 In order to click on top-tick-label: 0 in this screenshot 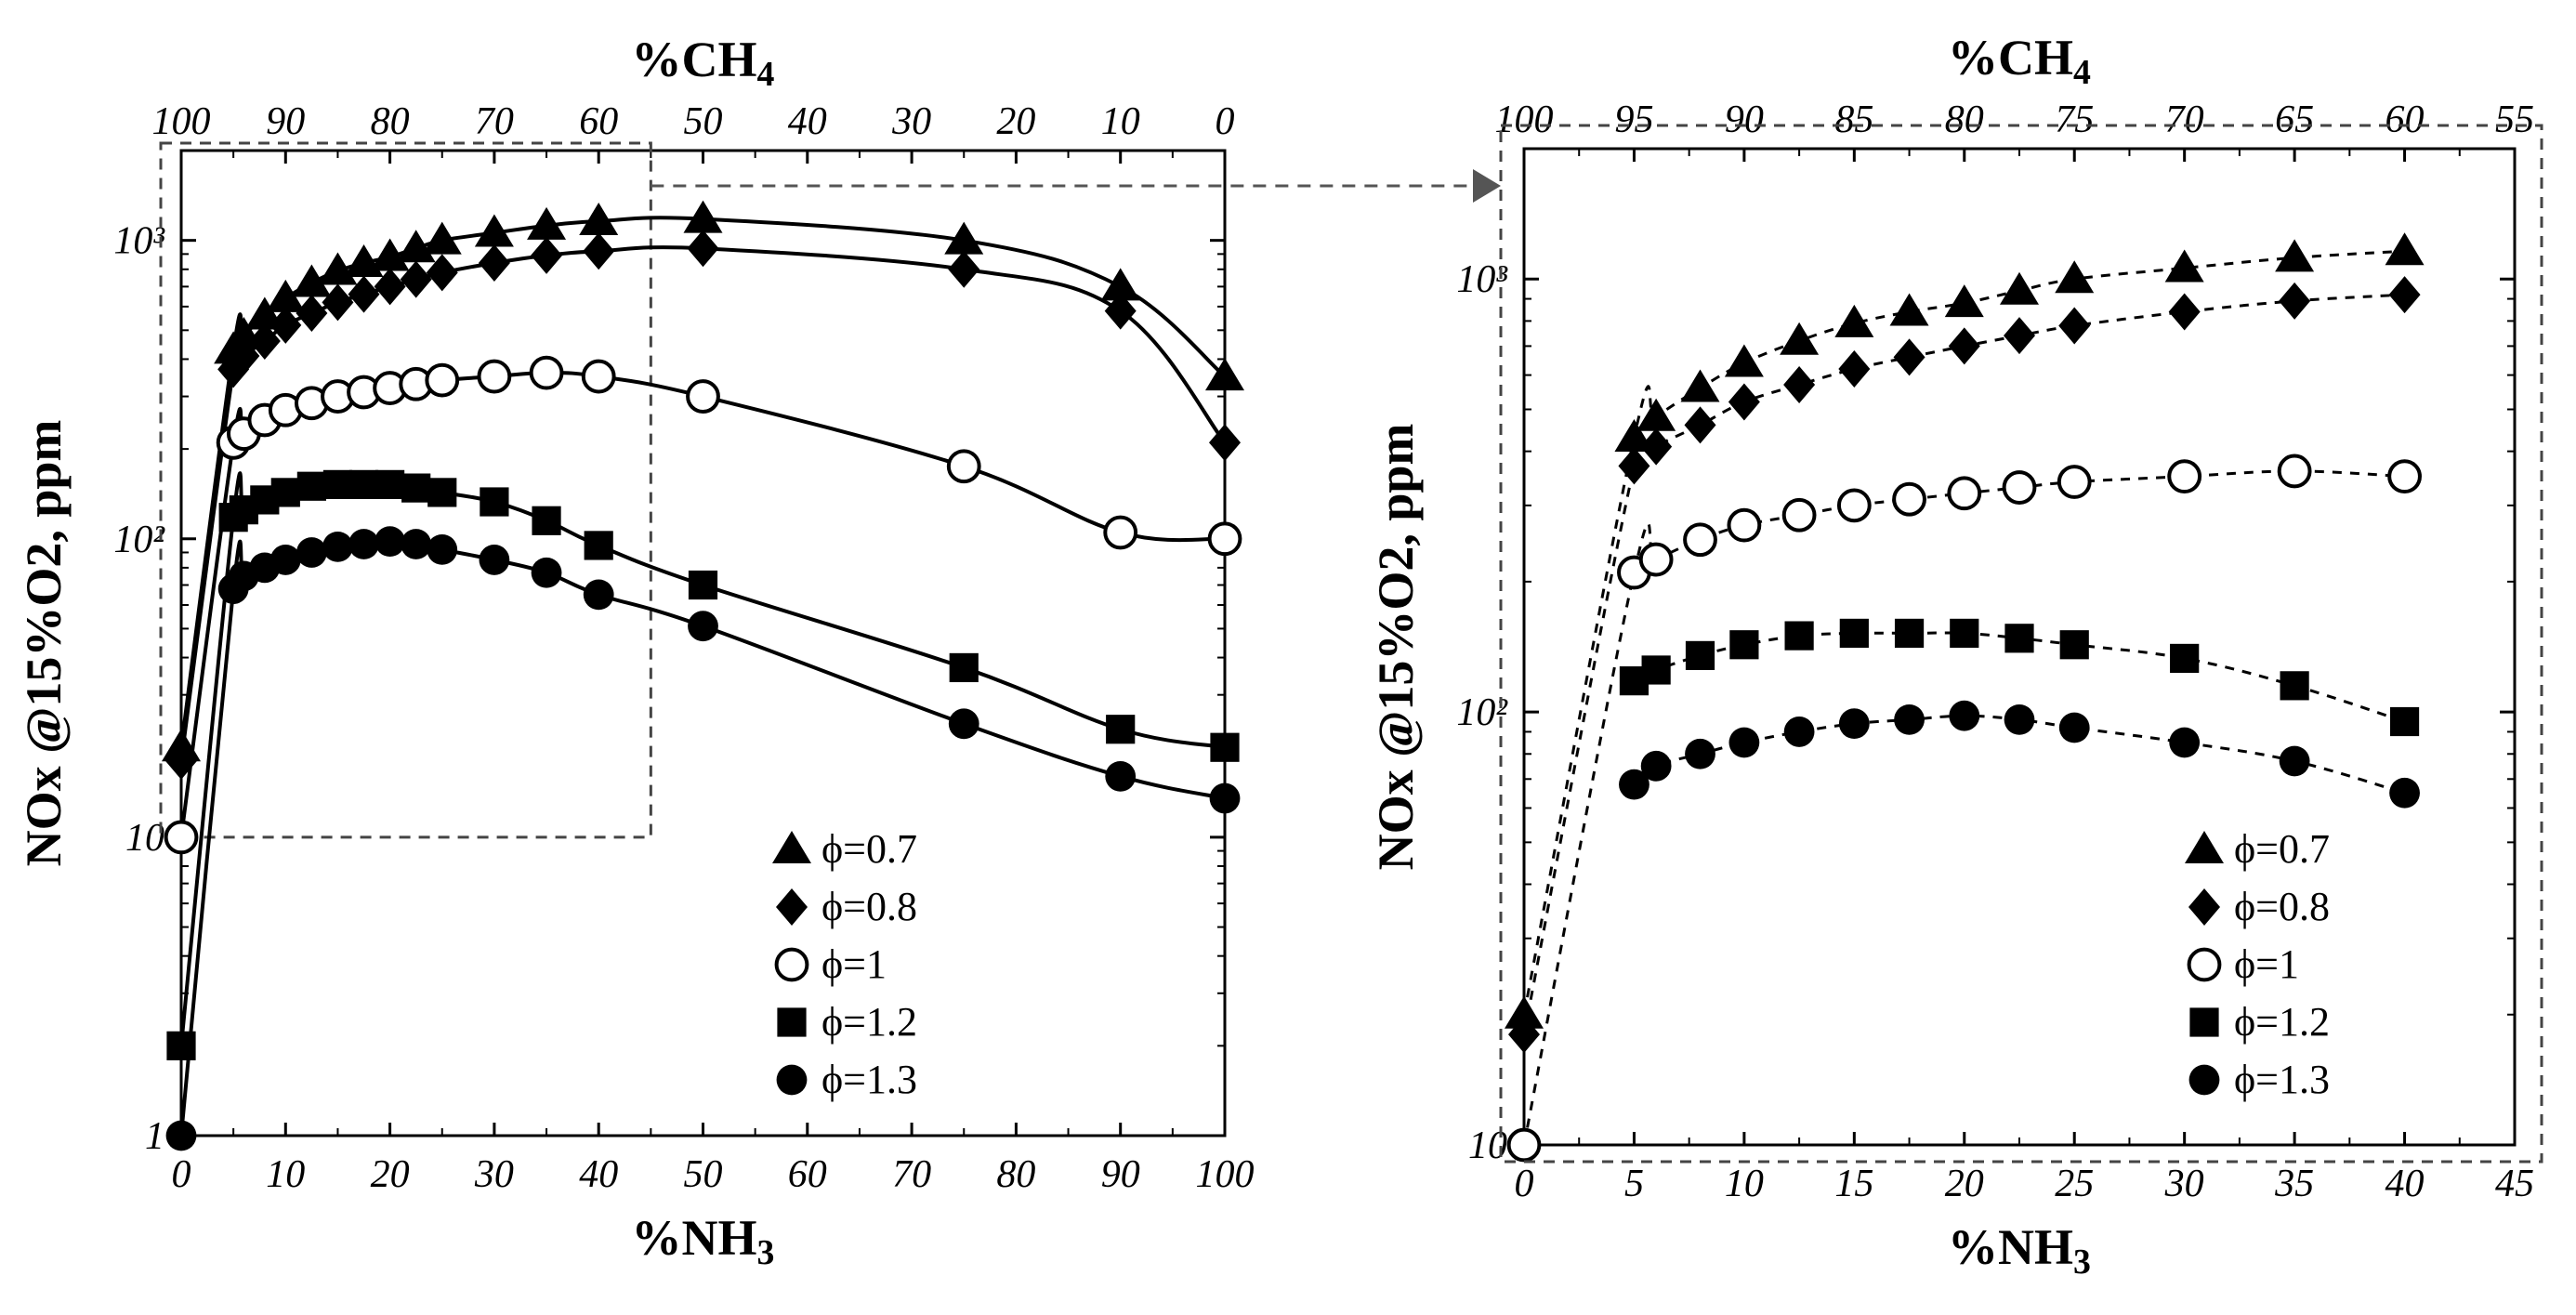, I will do `click(1225, 122)`.